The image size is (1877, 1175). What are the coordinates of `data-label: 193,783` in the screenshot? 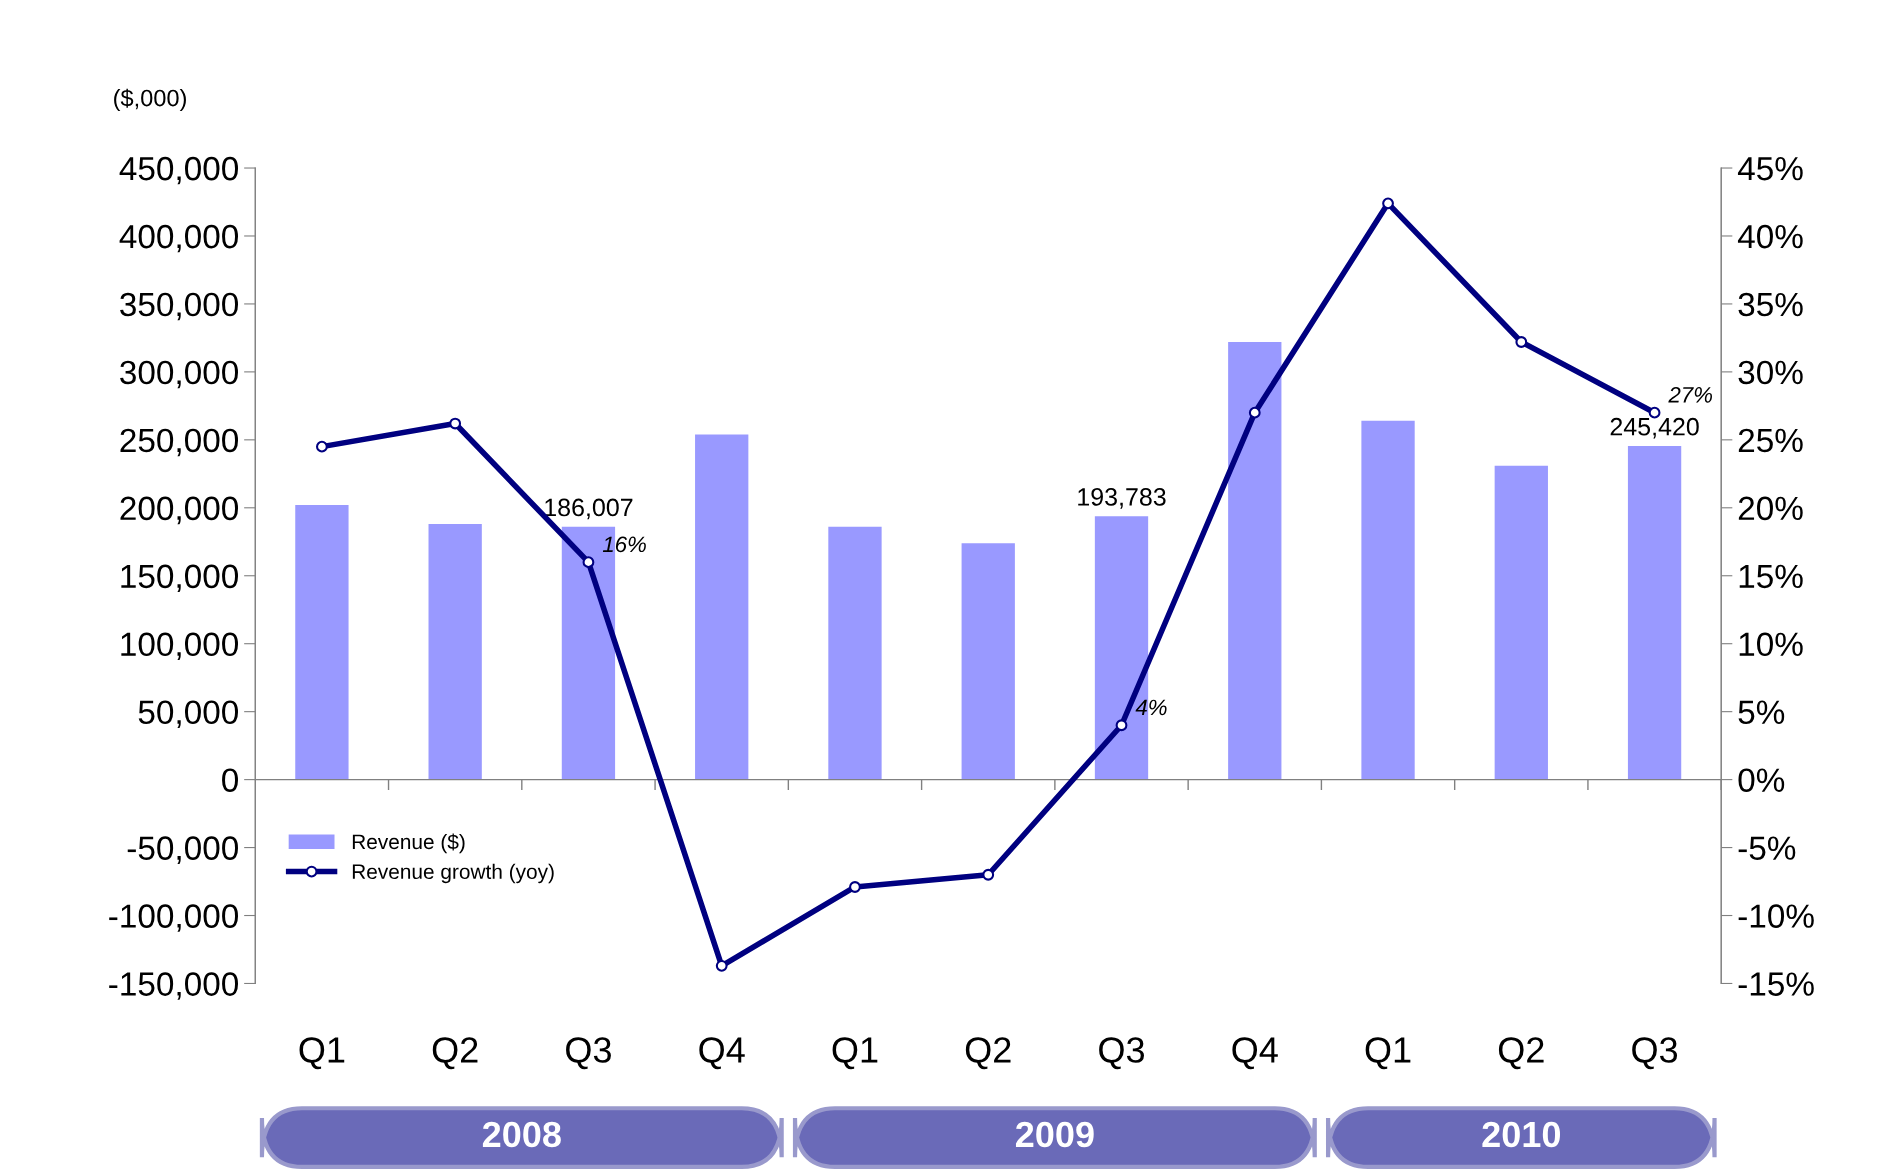 It's located at (1122, 498).